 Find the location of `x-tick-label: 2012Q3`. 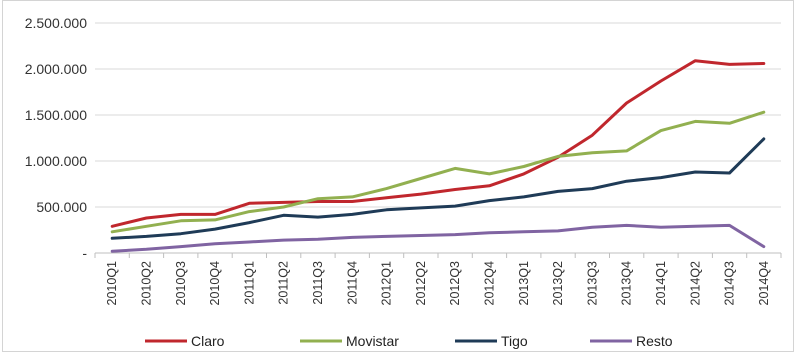

x-tick-label: 2012Q3 is located at coordinates (455, 283).